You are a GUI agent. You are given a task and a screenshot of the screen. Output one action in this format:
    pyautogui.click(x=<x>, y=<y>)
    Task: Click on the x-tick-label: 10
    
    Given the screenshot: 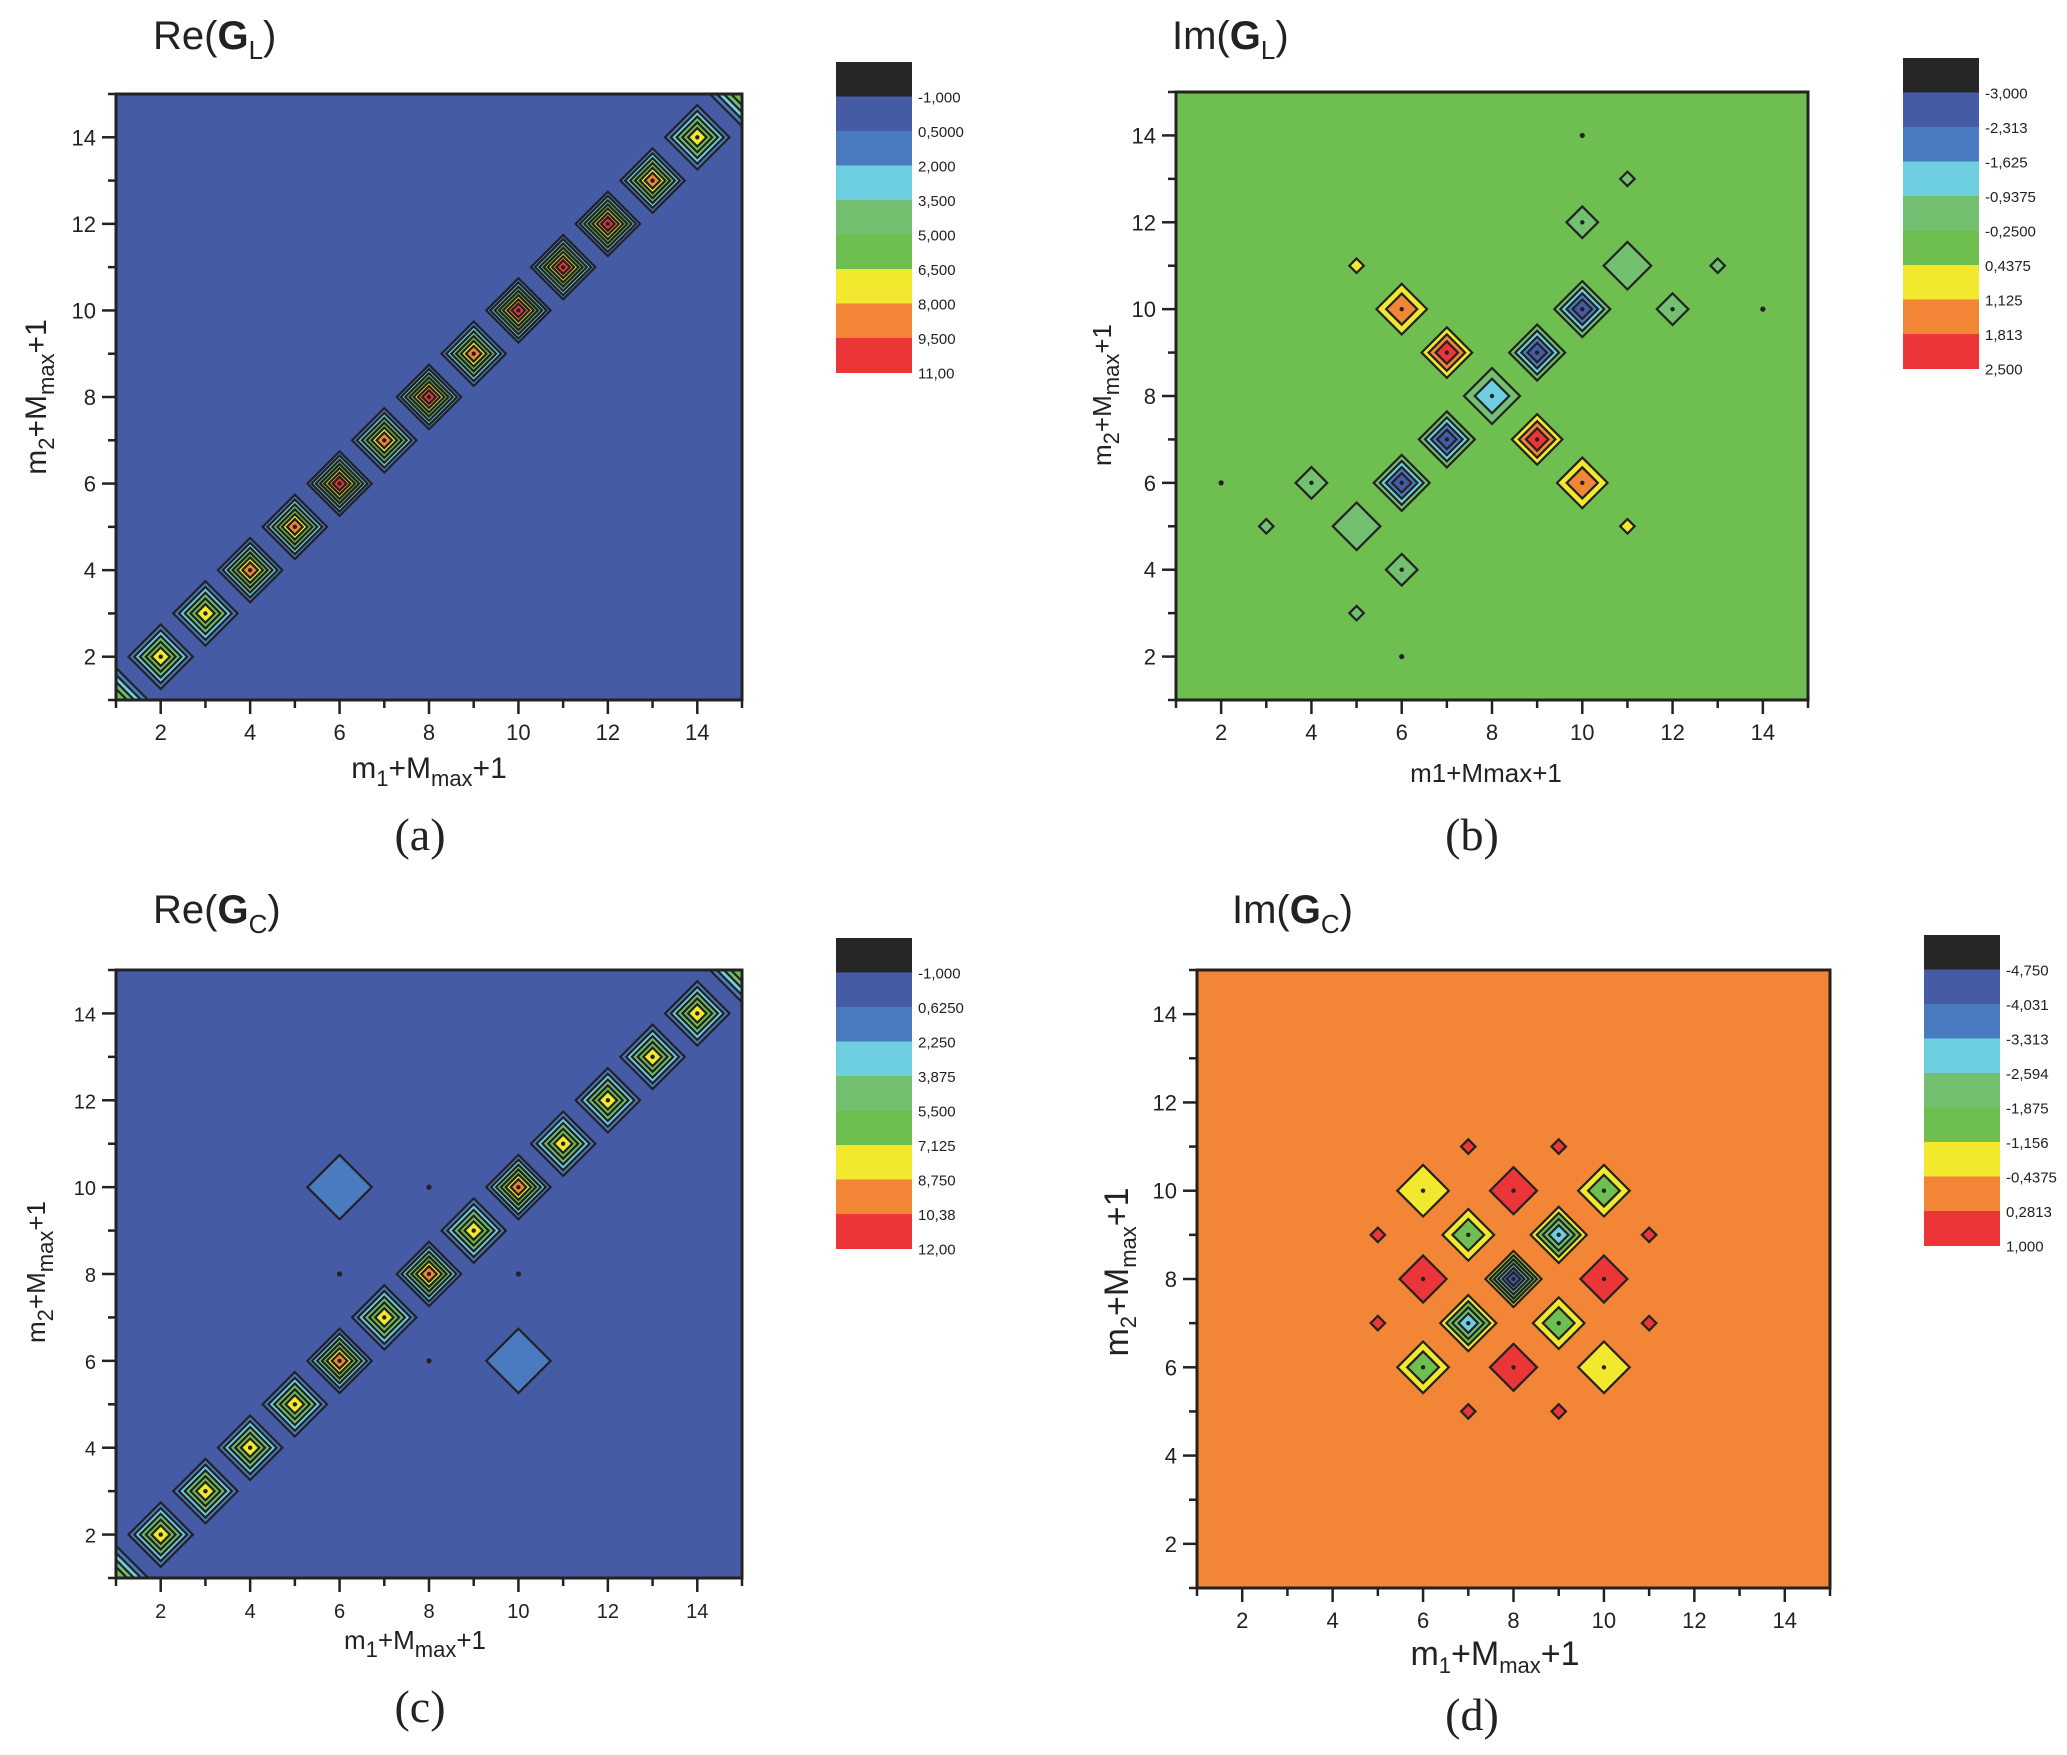 What is the action you would take?
    pyautogui.click(x=1604, y=1620)
    